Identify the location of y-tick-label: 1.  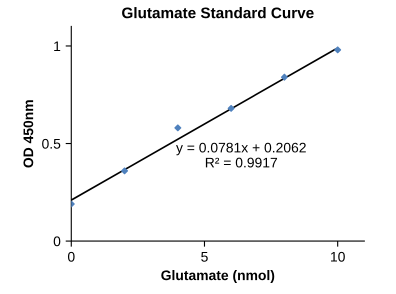
(57, 46).